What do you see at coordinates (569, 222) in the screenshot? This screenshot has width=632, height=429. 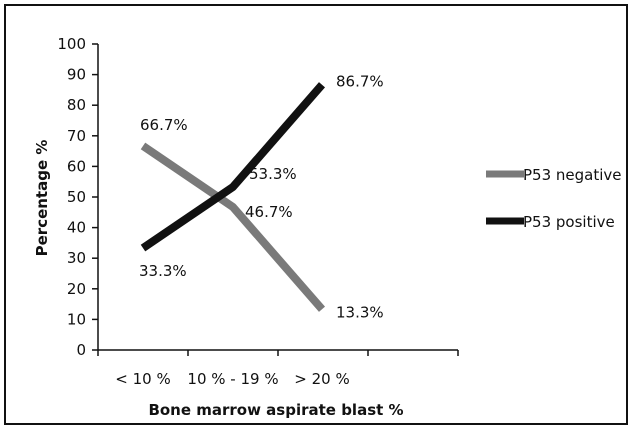 I see `legend-label-p53-positive: P53 positive` at bounding box center [569, 222].